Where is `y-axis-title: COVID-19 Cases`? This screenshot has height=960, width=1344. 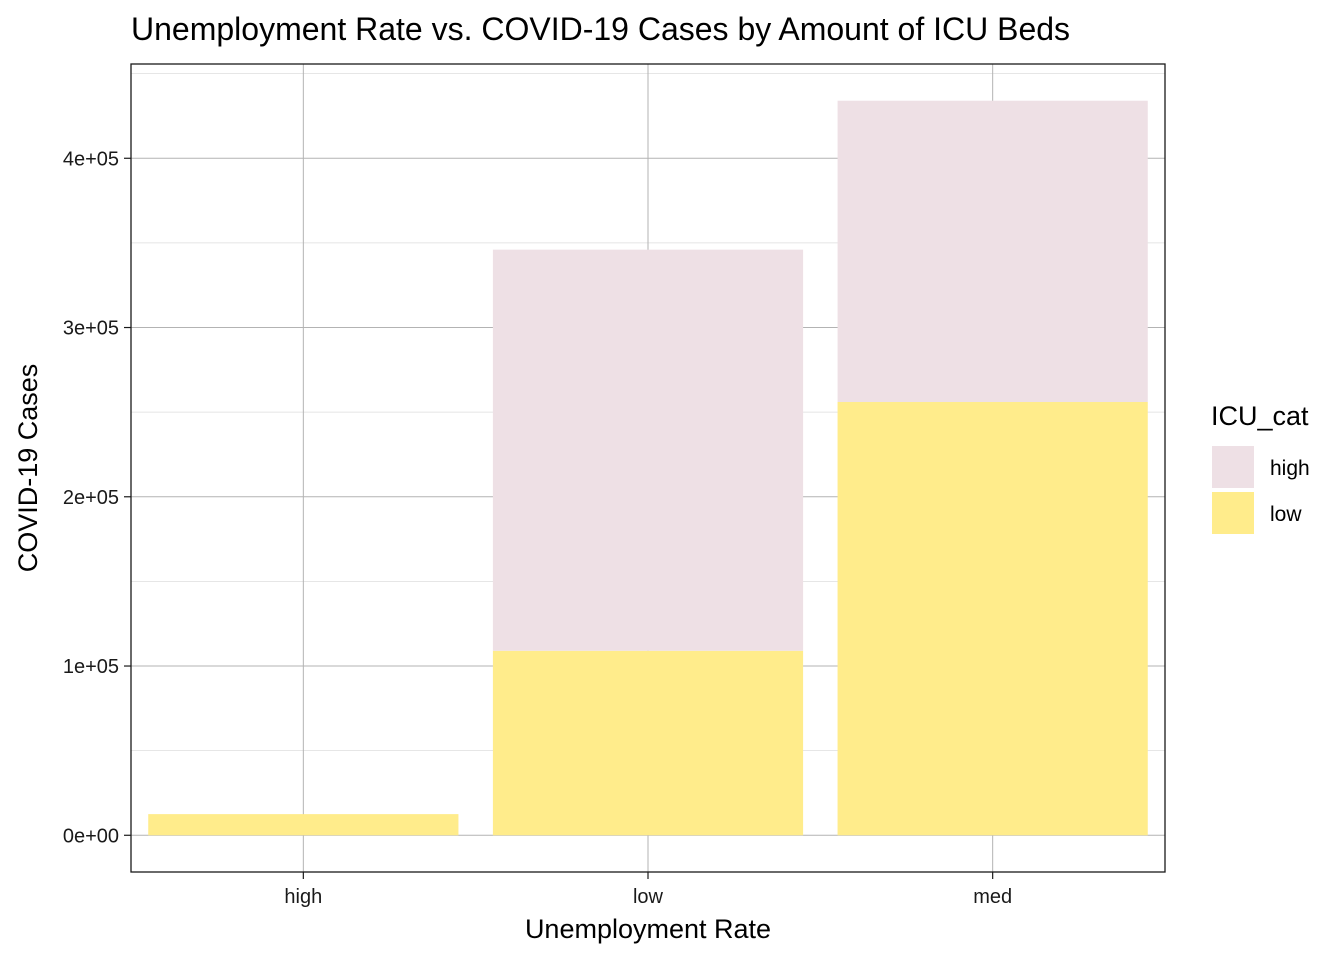
y-axis-title: COVID-19 Cases is located at coordinates (28, 468).